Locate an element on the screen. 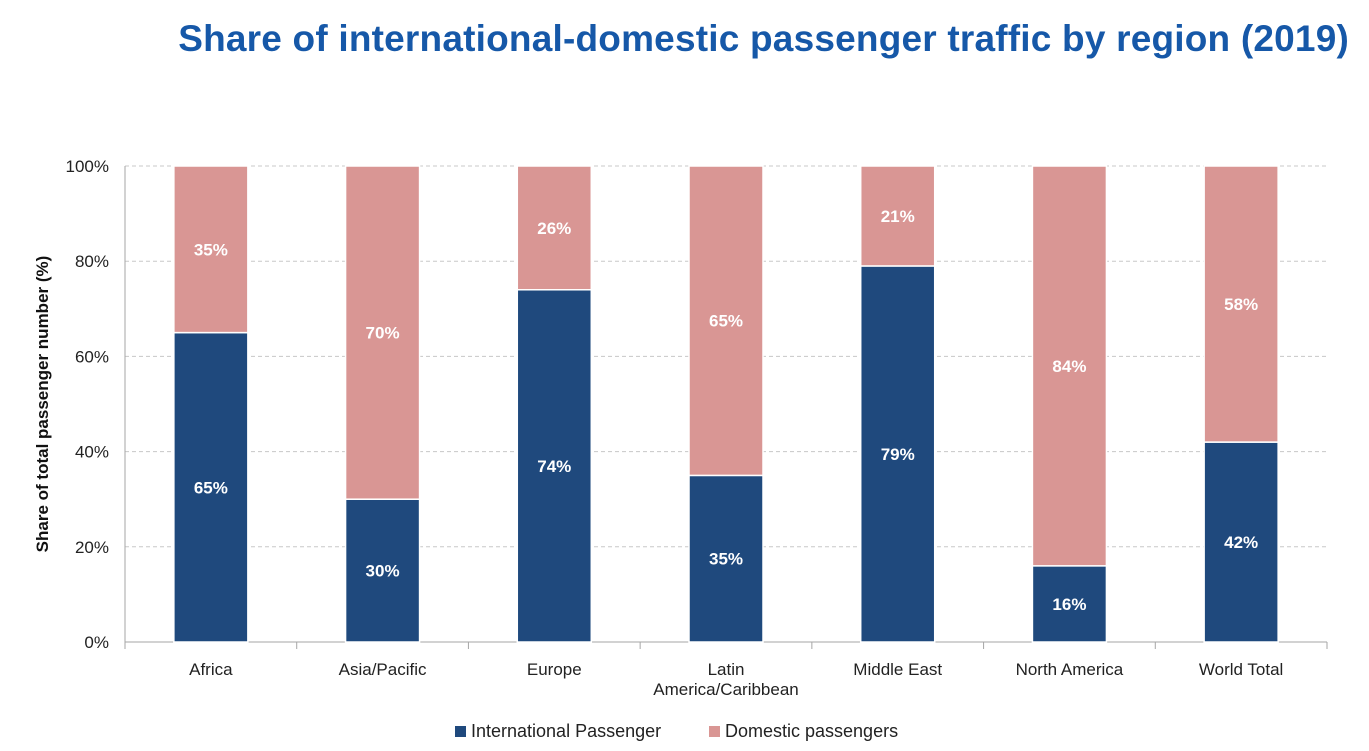  x-tick-label: Europe is located at coordinates (554, 669).